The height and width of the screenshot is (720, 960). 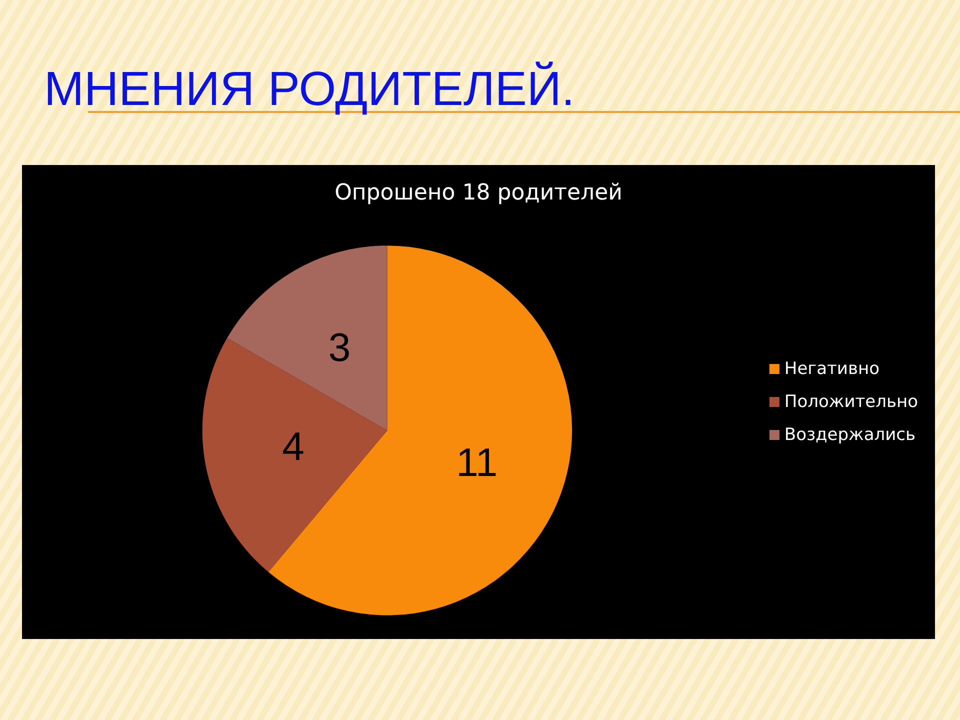 I want to click on chart-title: МНЕНИЯ РОДИТЕЛЕЙ., so click(x=309, y=89).